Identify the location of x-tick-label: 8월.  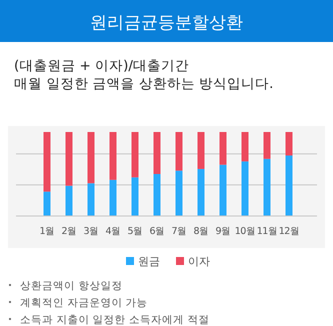
(201, 231).